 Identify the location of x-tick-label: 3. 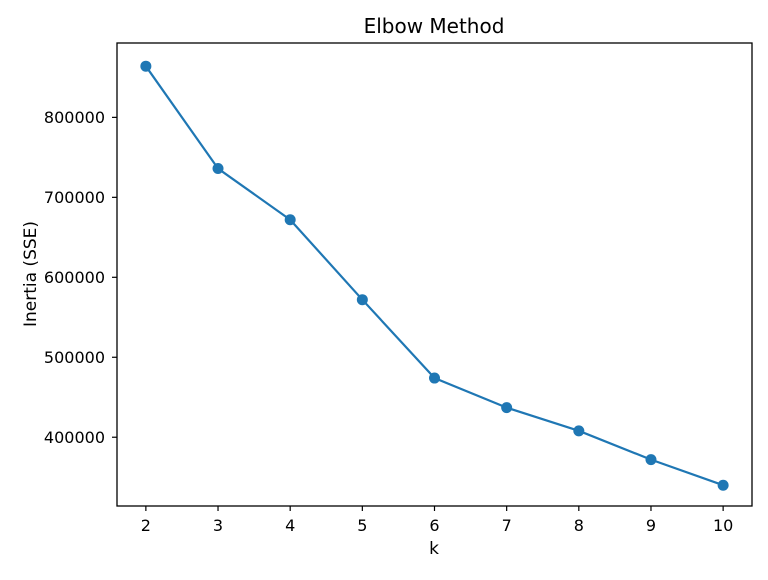
(218, 525).